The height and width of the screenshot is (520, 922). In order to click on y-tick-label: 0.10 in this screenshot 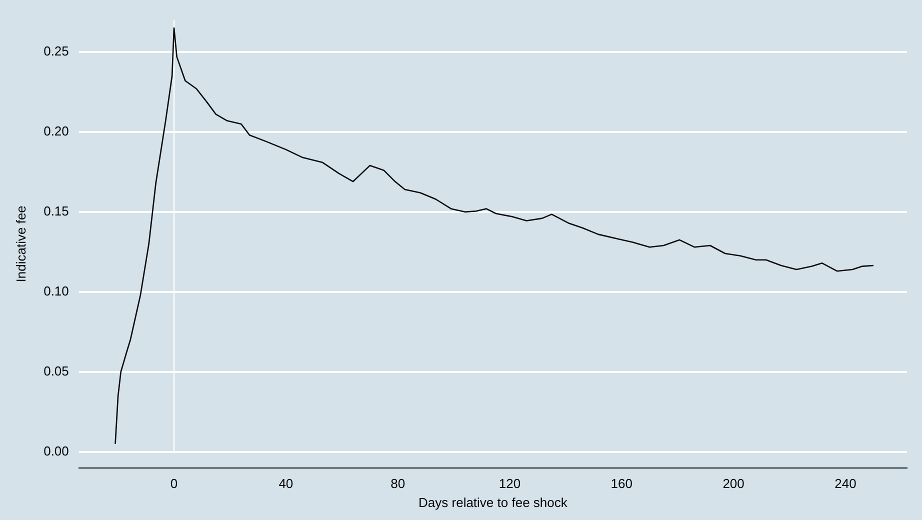, I will do `click(56, 290)`.